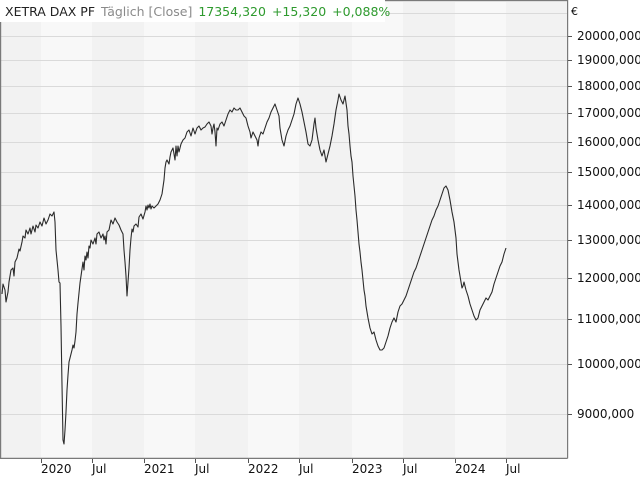 The image size is (640, 480). Describe the element at coordinates (570, 225) in the screenshot. I see `y-axis-ticks` at that location.